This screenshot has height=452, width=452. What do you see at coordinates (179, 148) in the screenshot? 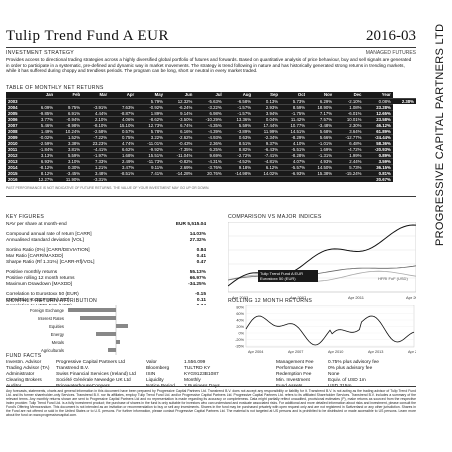
I see `table-cell: -7.35%` at bounding box center [179, 148].